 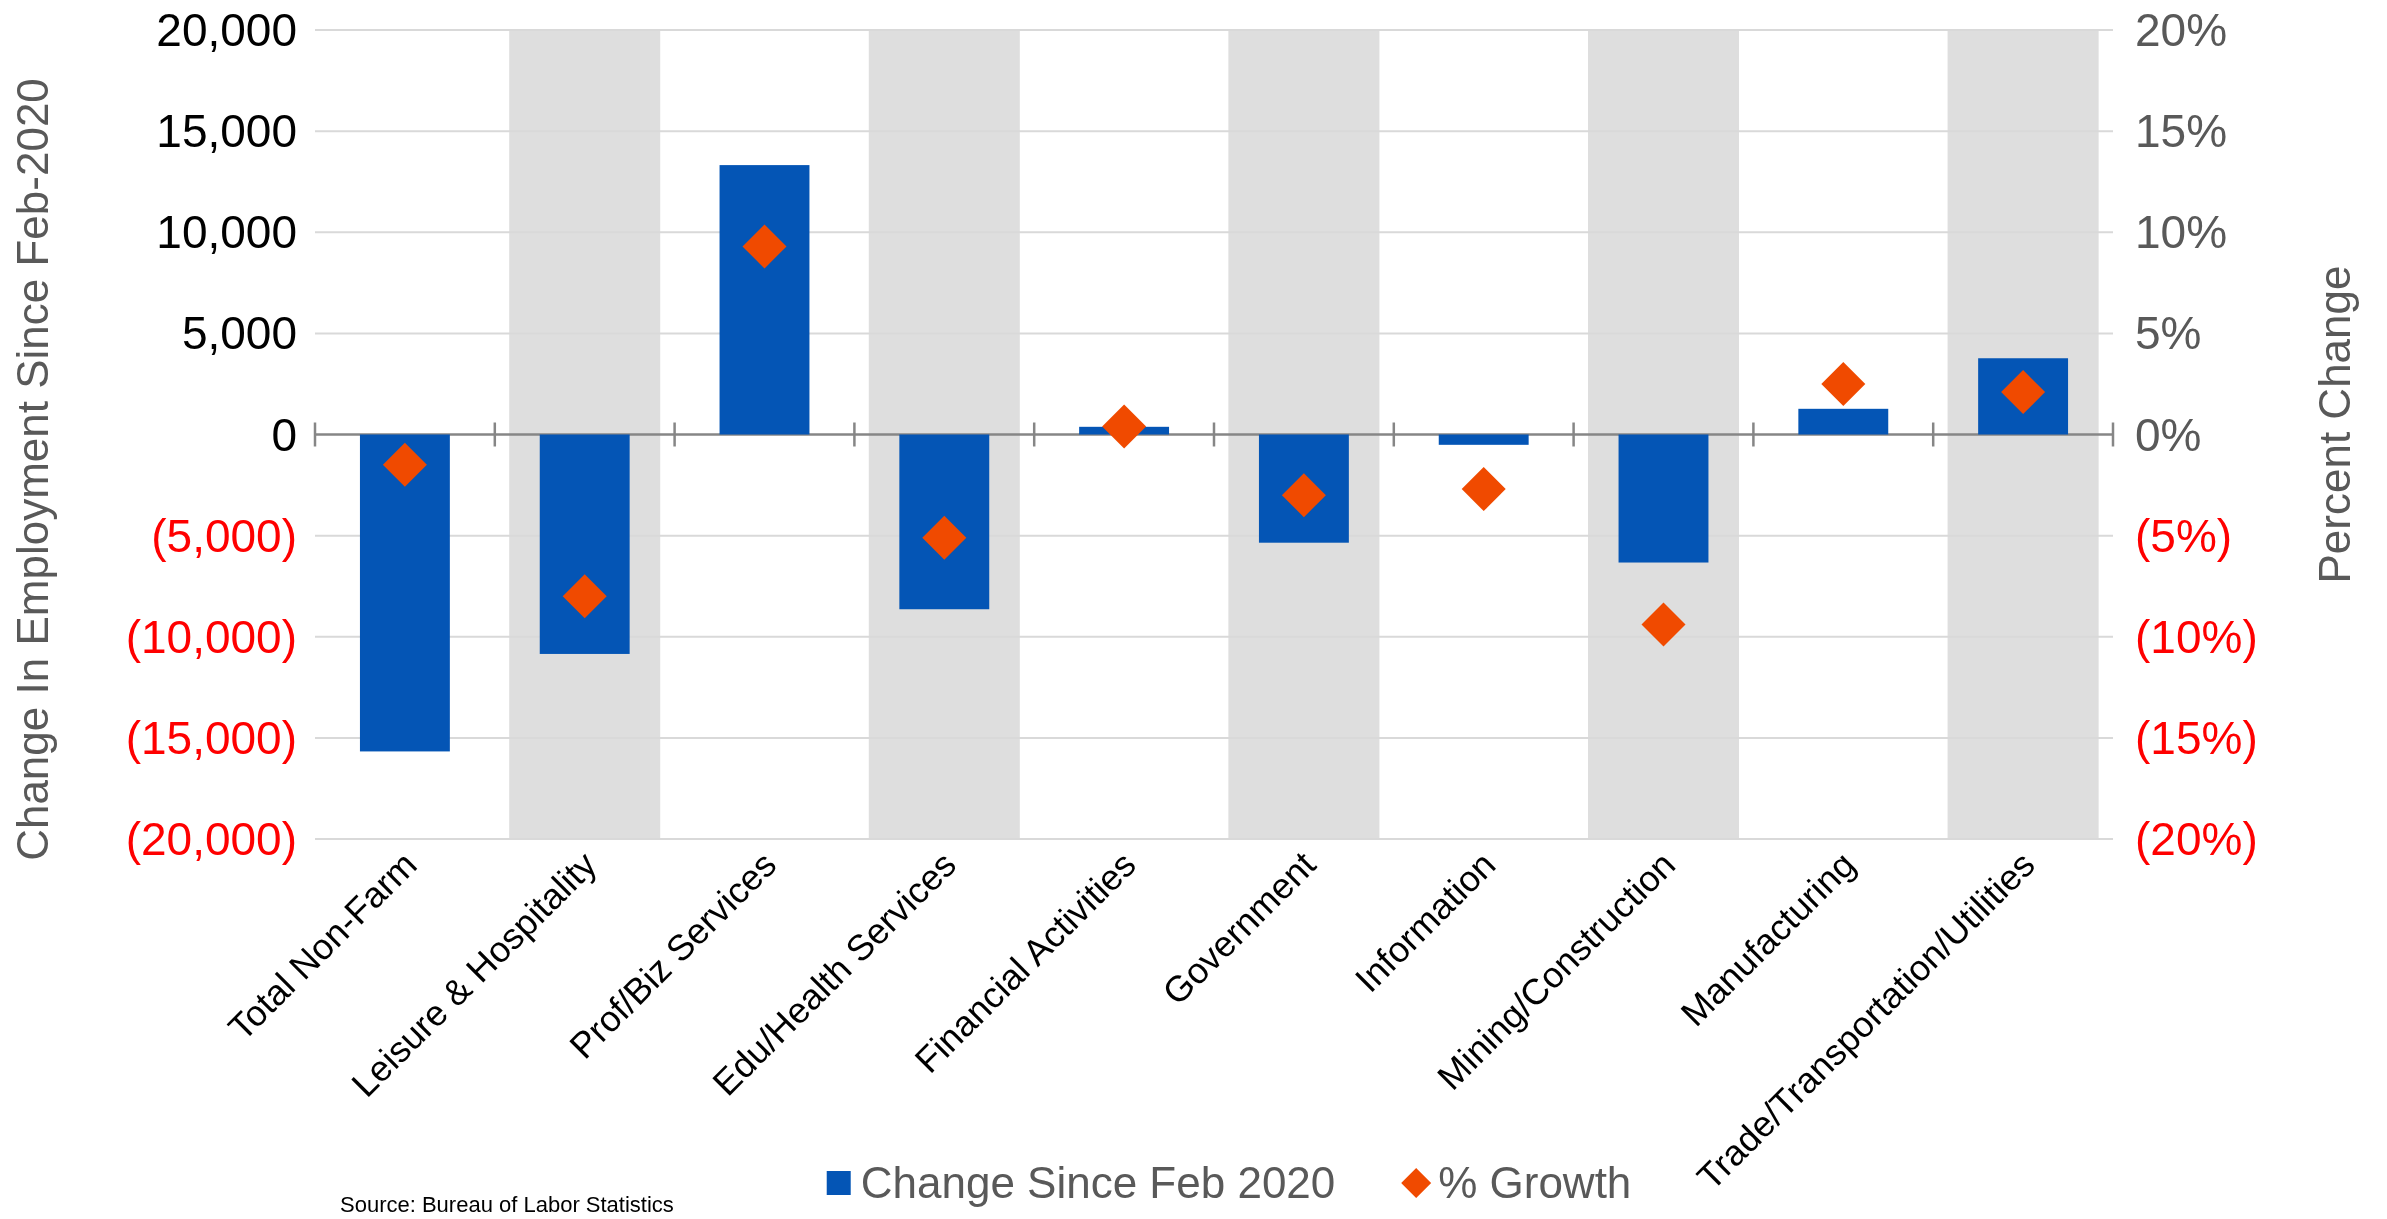 What do you see at coordinates (226, 232) in the screenshot?
I see `y-tick-label: 10,000` at bounding box center [226, 232].